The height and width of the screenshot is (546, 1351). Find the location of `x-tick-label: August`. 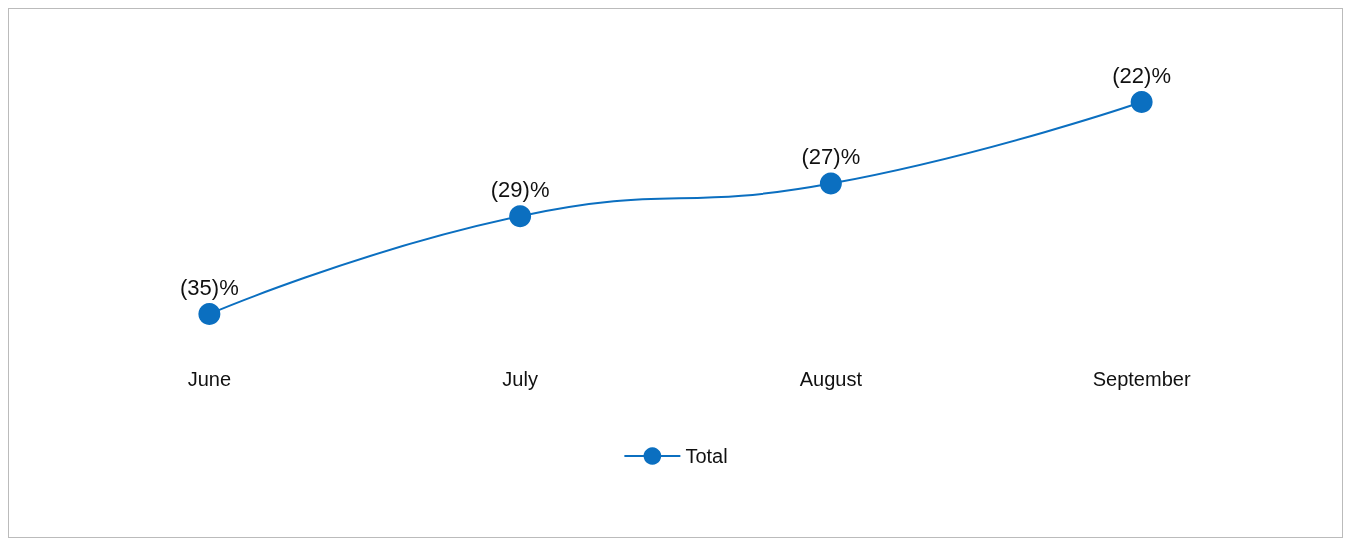

x-tick-label: August is located at coordinates (831, 379).